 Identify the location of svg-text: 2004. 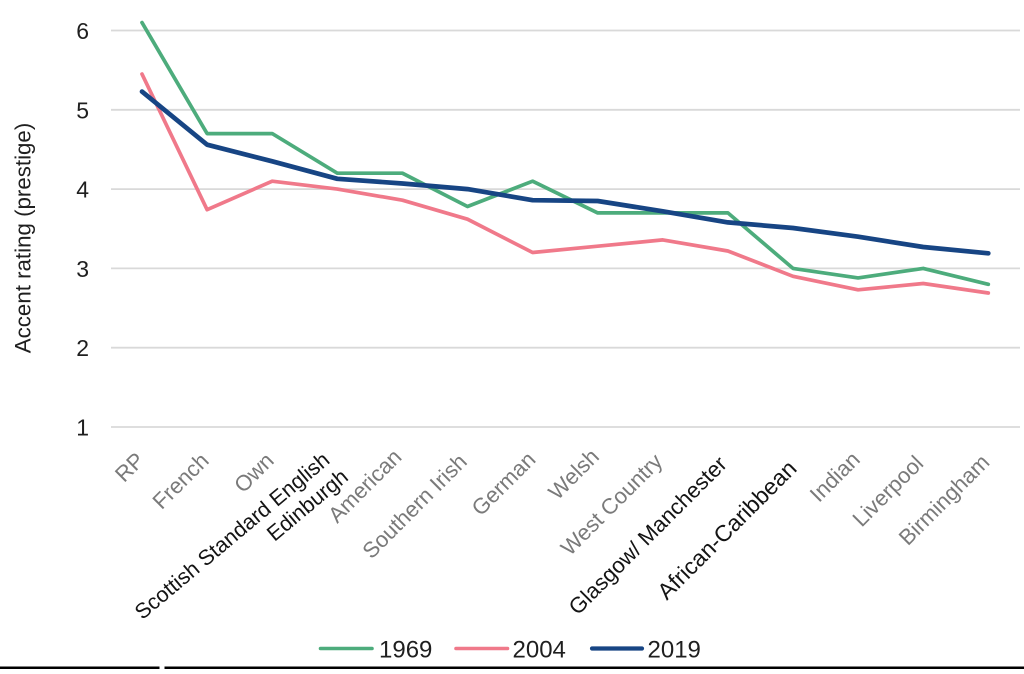
(539, 649).